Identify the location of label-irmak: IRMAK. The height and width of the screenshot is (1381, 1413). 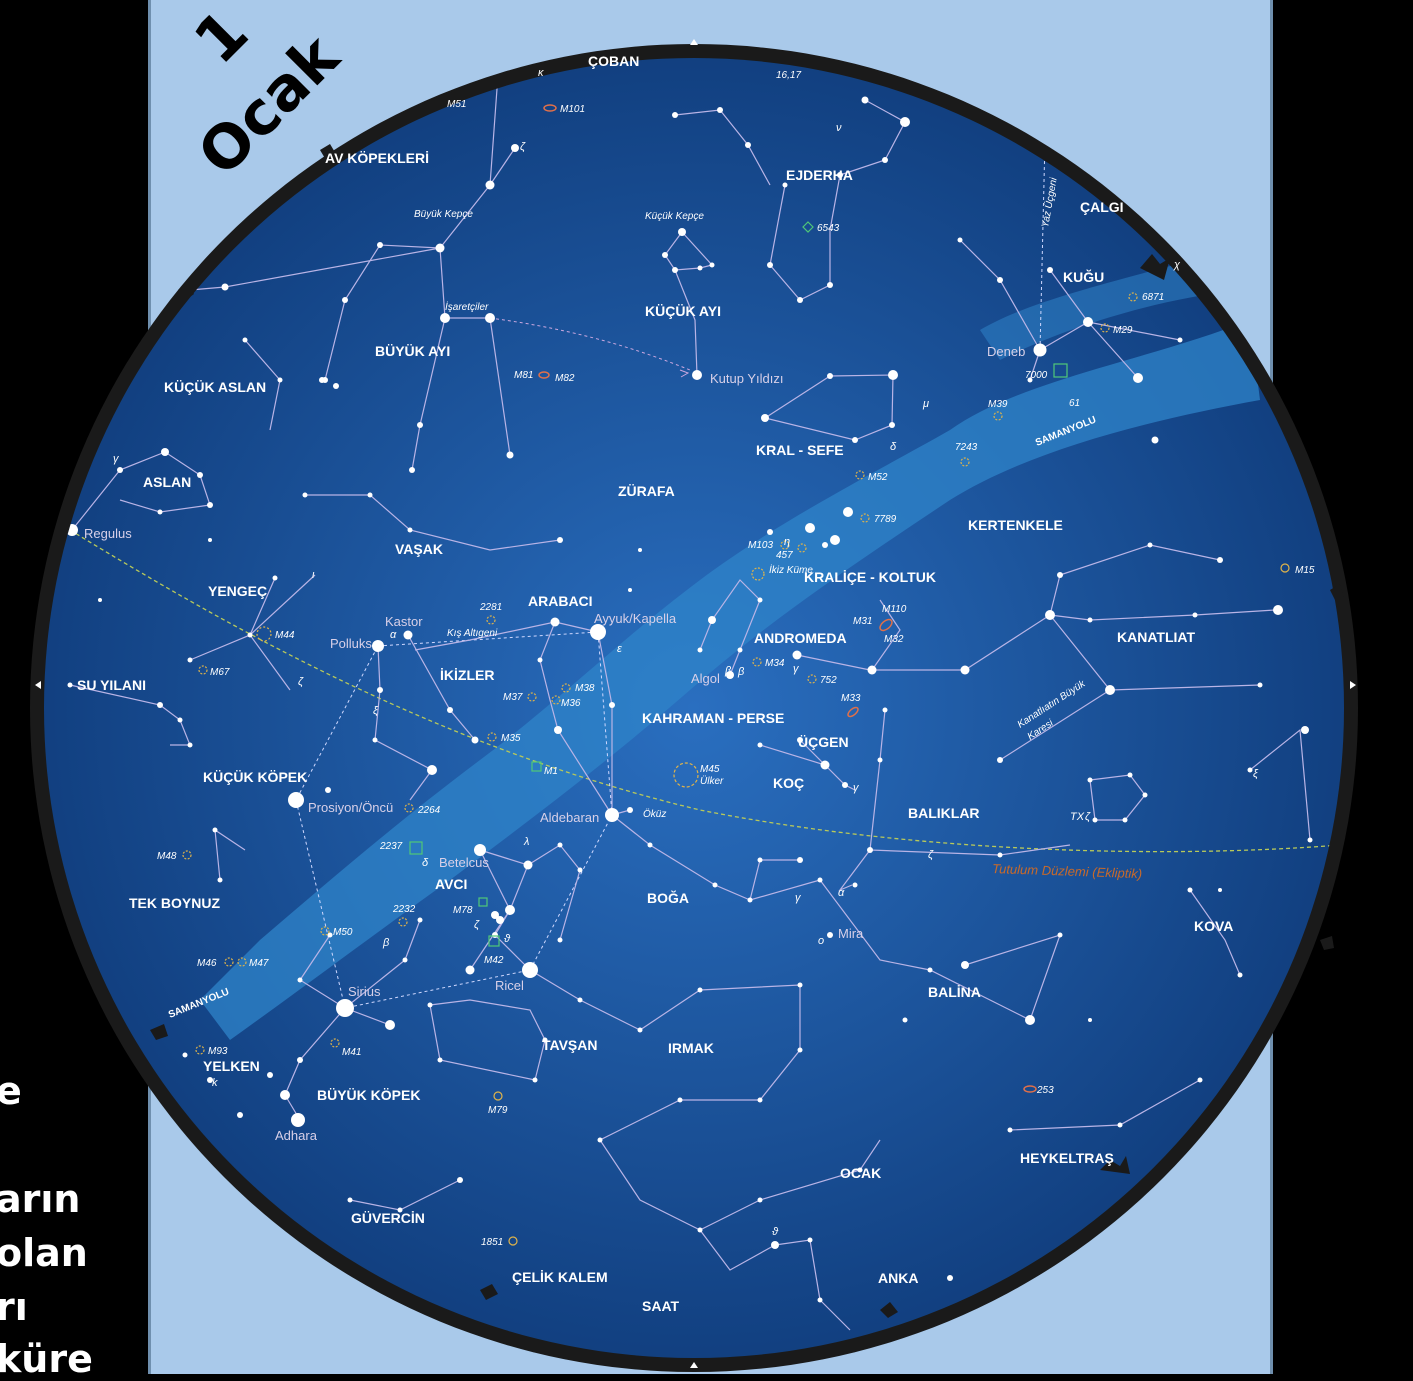
(691, 1048).